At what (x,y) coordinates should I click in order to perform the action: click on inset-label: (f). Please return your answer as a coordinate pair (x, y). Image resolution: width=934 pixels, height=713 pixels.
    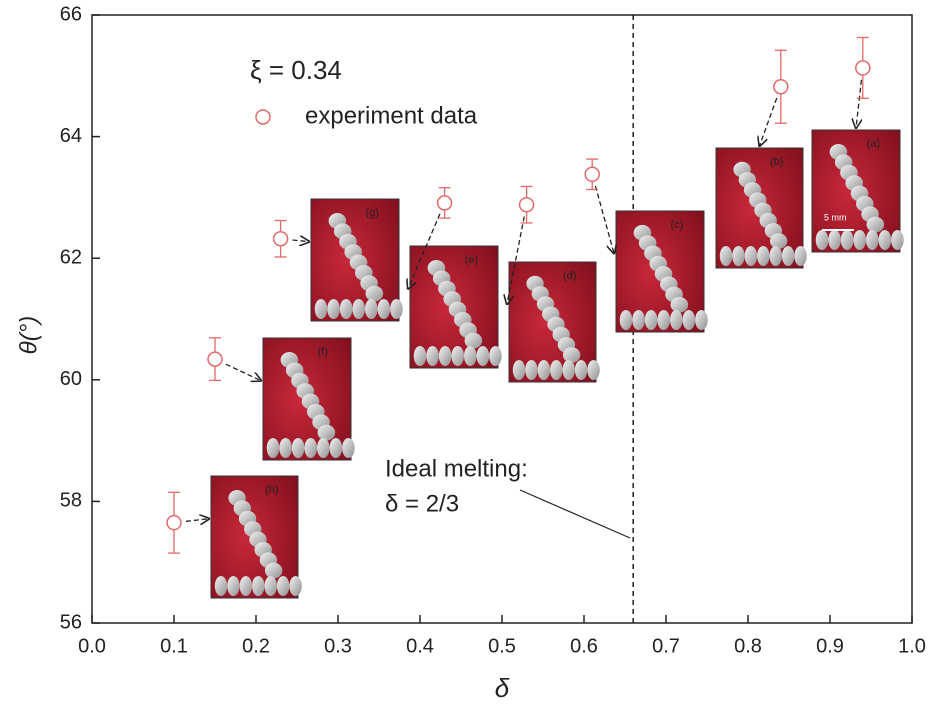
    Looking at the image, I should click on (323, 352).